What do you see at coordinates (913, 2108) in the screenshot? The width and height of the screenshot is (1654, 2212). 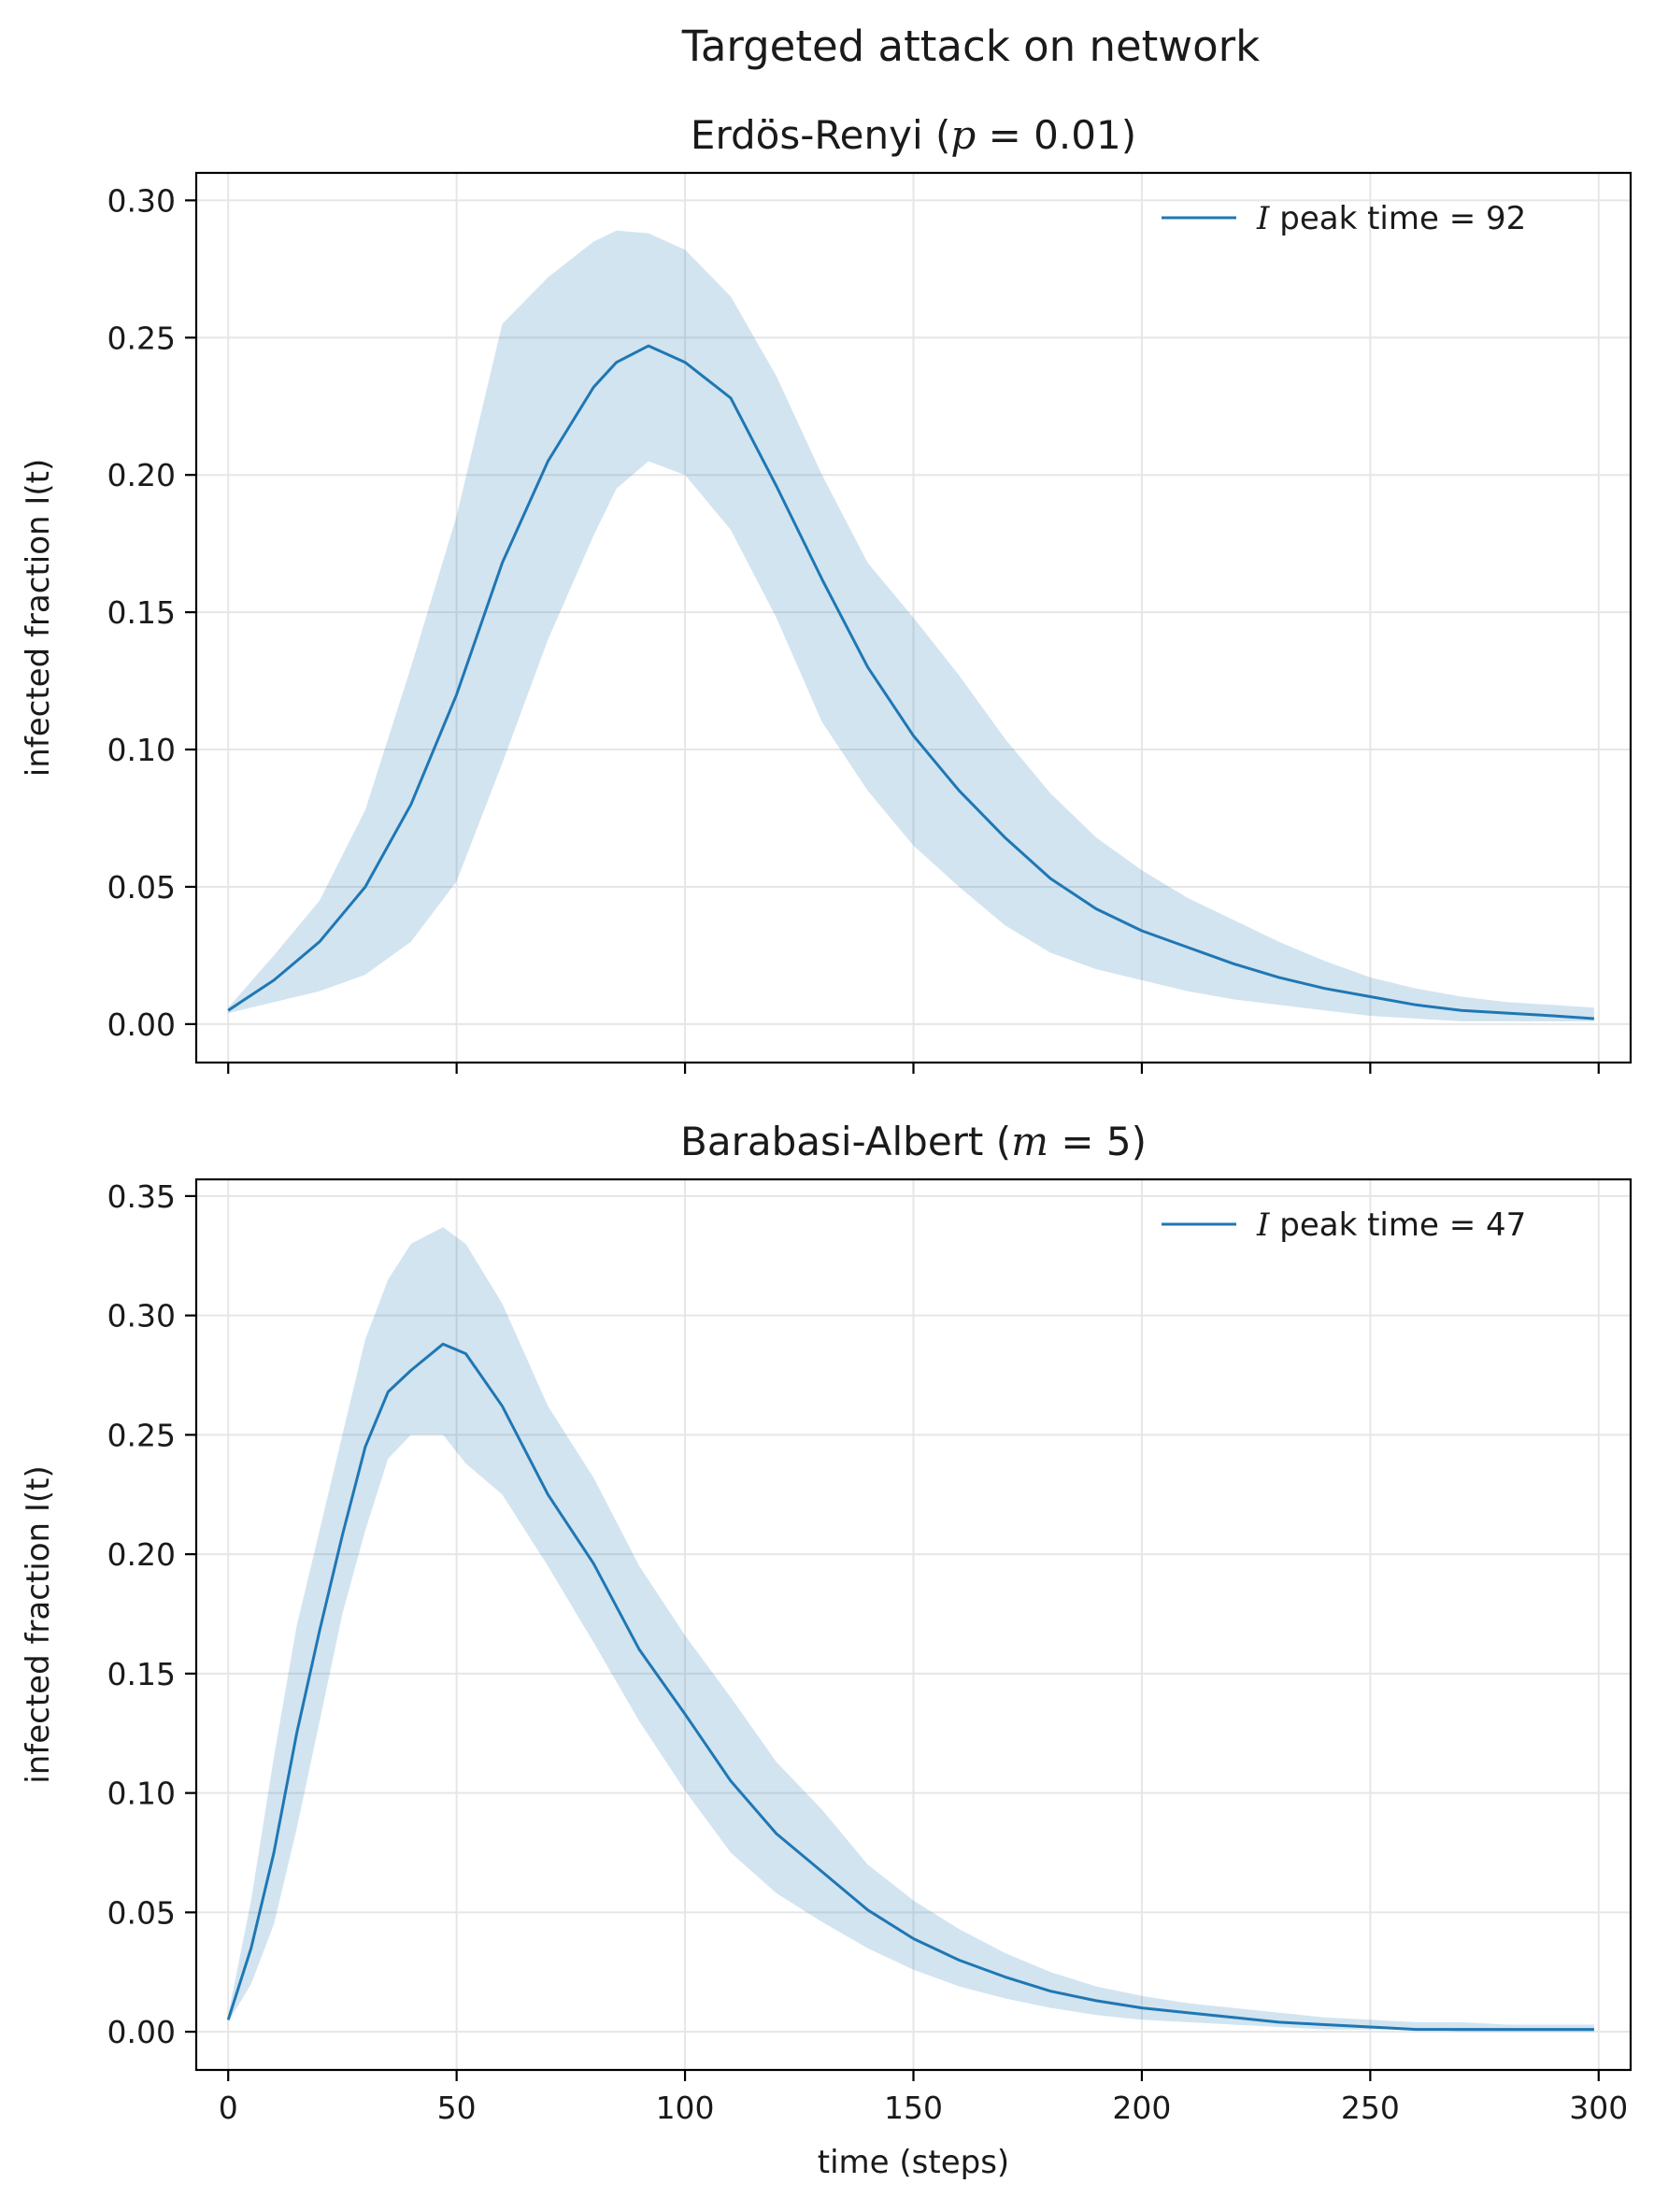 I see `x-tick-label: 150` at bounding box center [913, 2108].